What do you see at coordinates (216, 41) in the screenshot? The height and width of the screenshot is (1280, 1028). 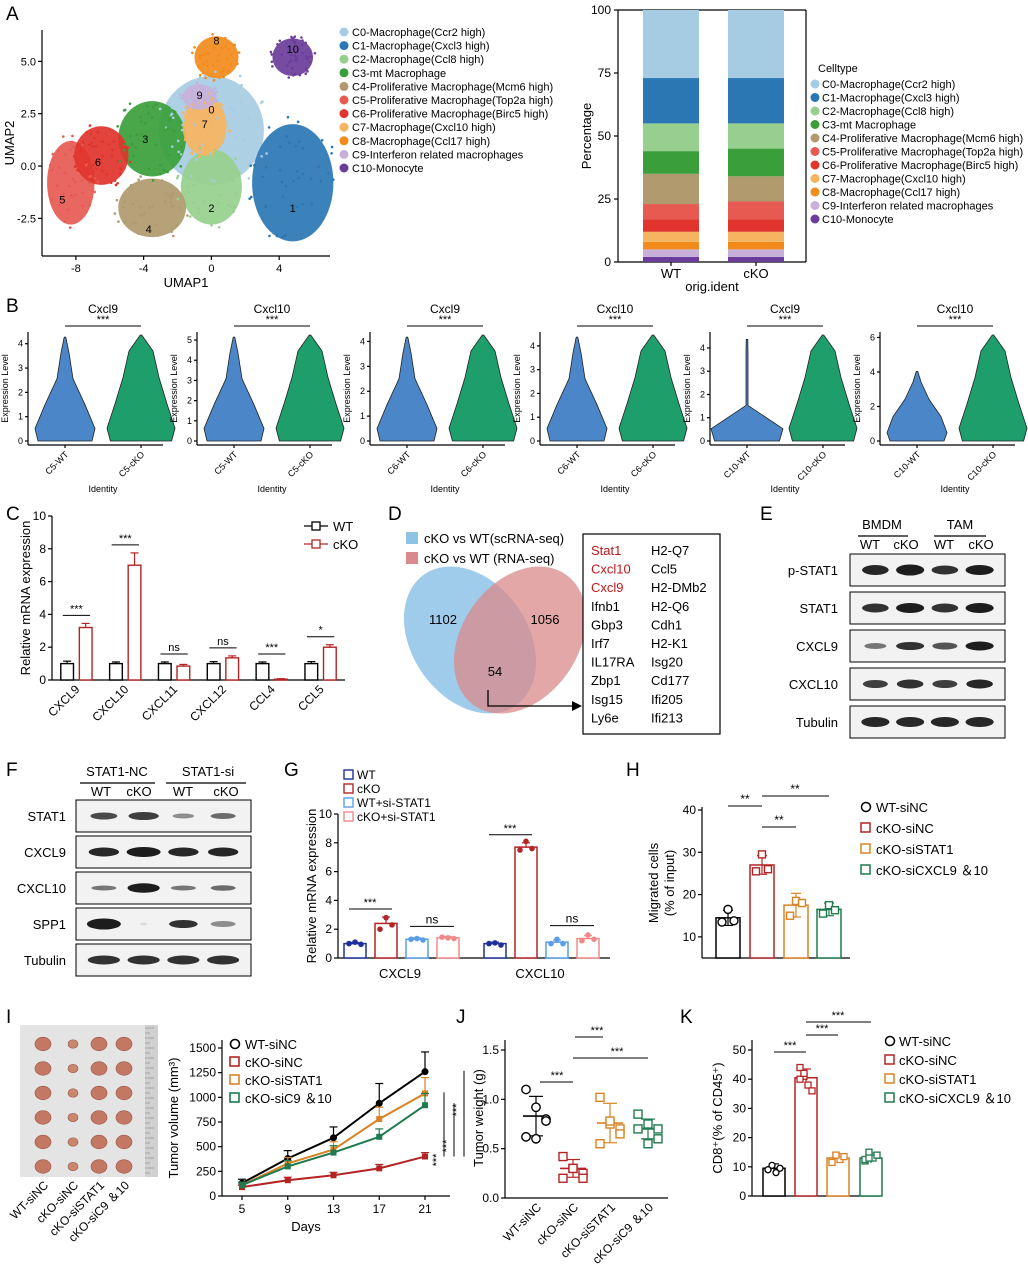 I see `cluster-label: 8` at bounding box center [216, 41].